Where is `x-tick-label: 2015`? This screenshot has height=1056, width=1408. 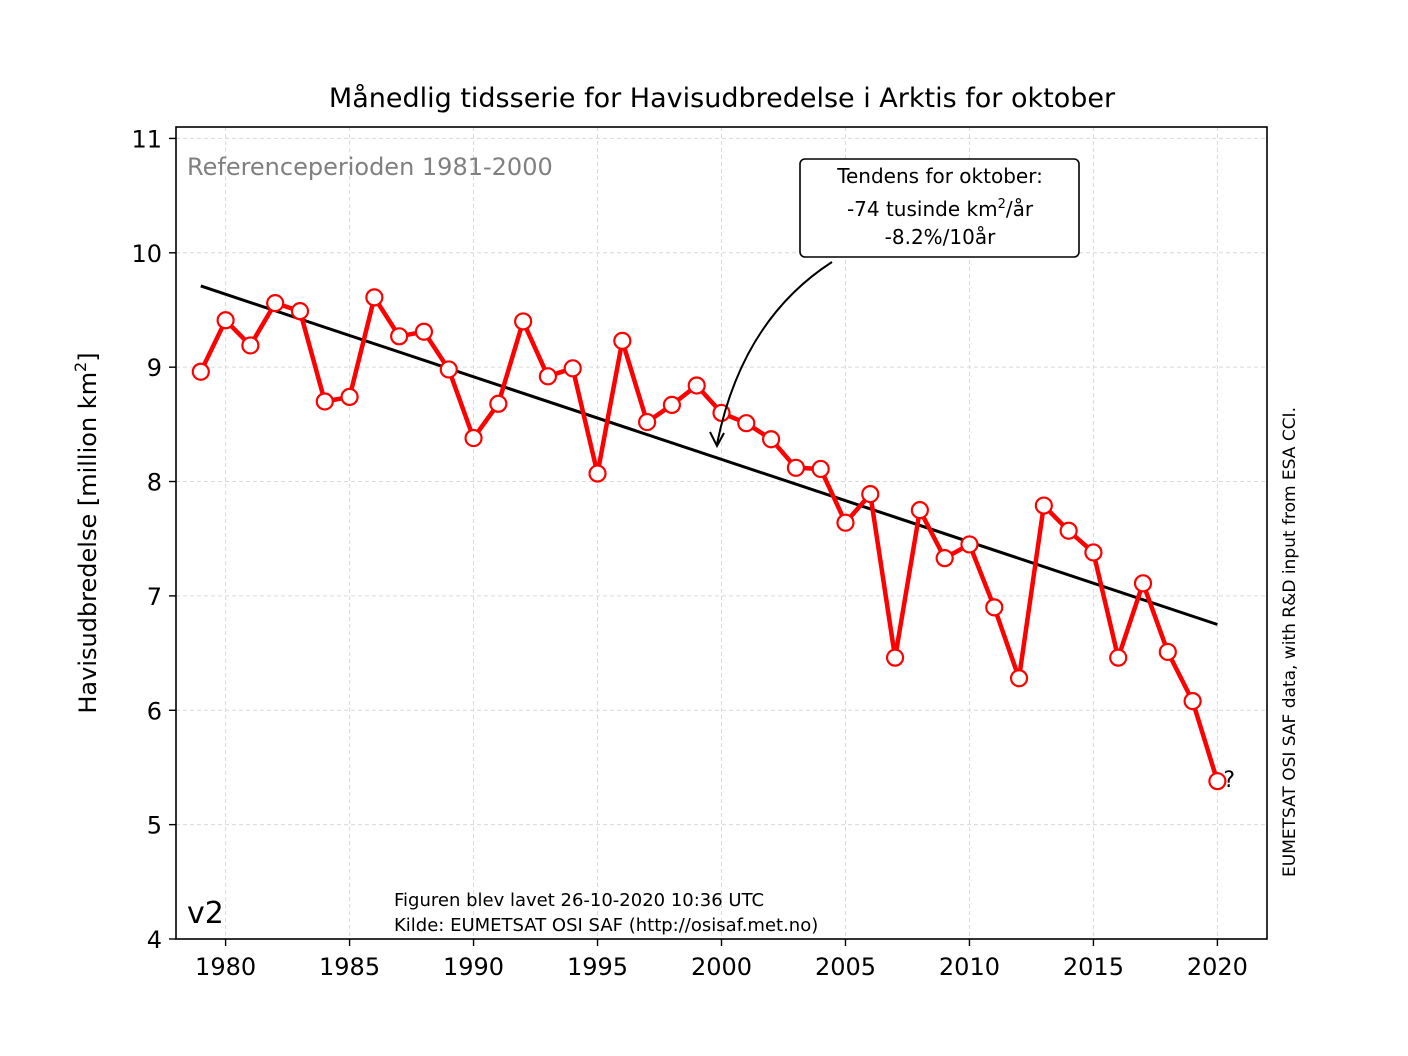
x-tick-label: 2015 is located at coordinates (1093, 967).